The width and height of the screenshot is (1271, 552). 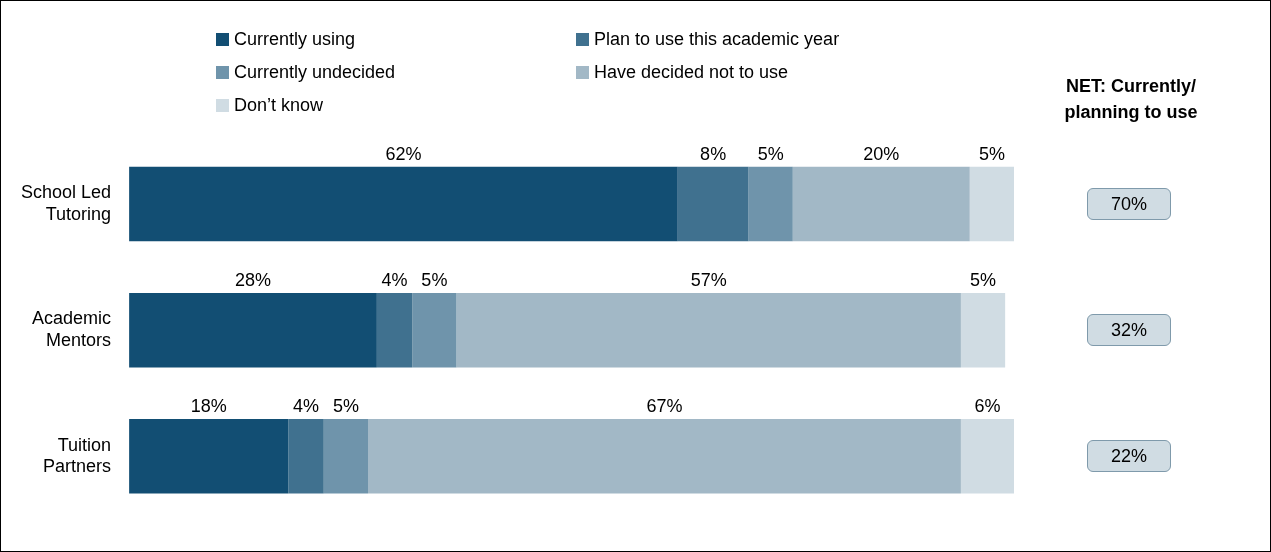 I want to click on data-label: 8%, so click(x=713, y=153).